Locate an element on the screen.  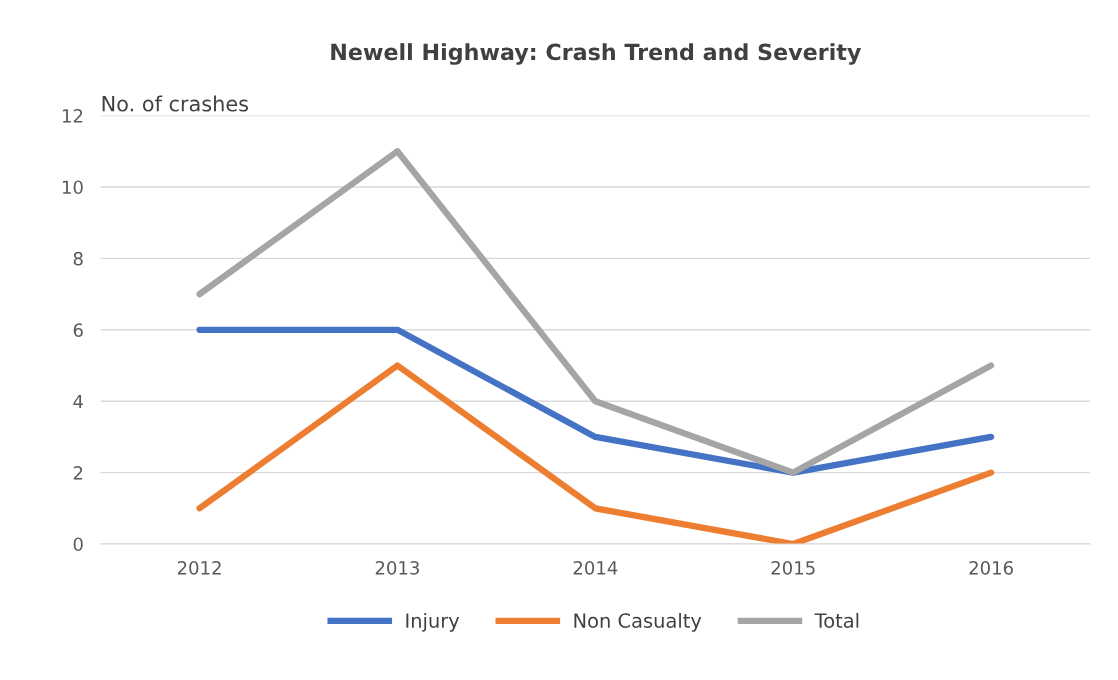
y-tick-label: 2 is located at coordinates (78, 473).